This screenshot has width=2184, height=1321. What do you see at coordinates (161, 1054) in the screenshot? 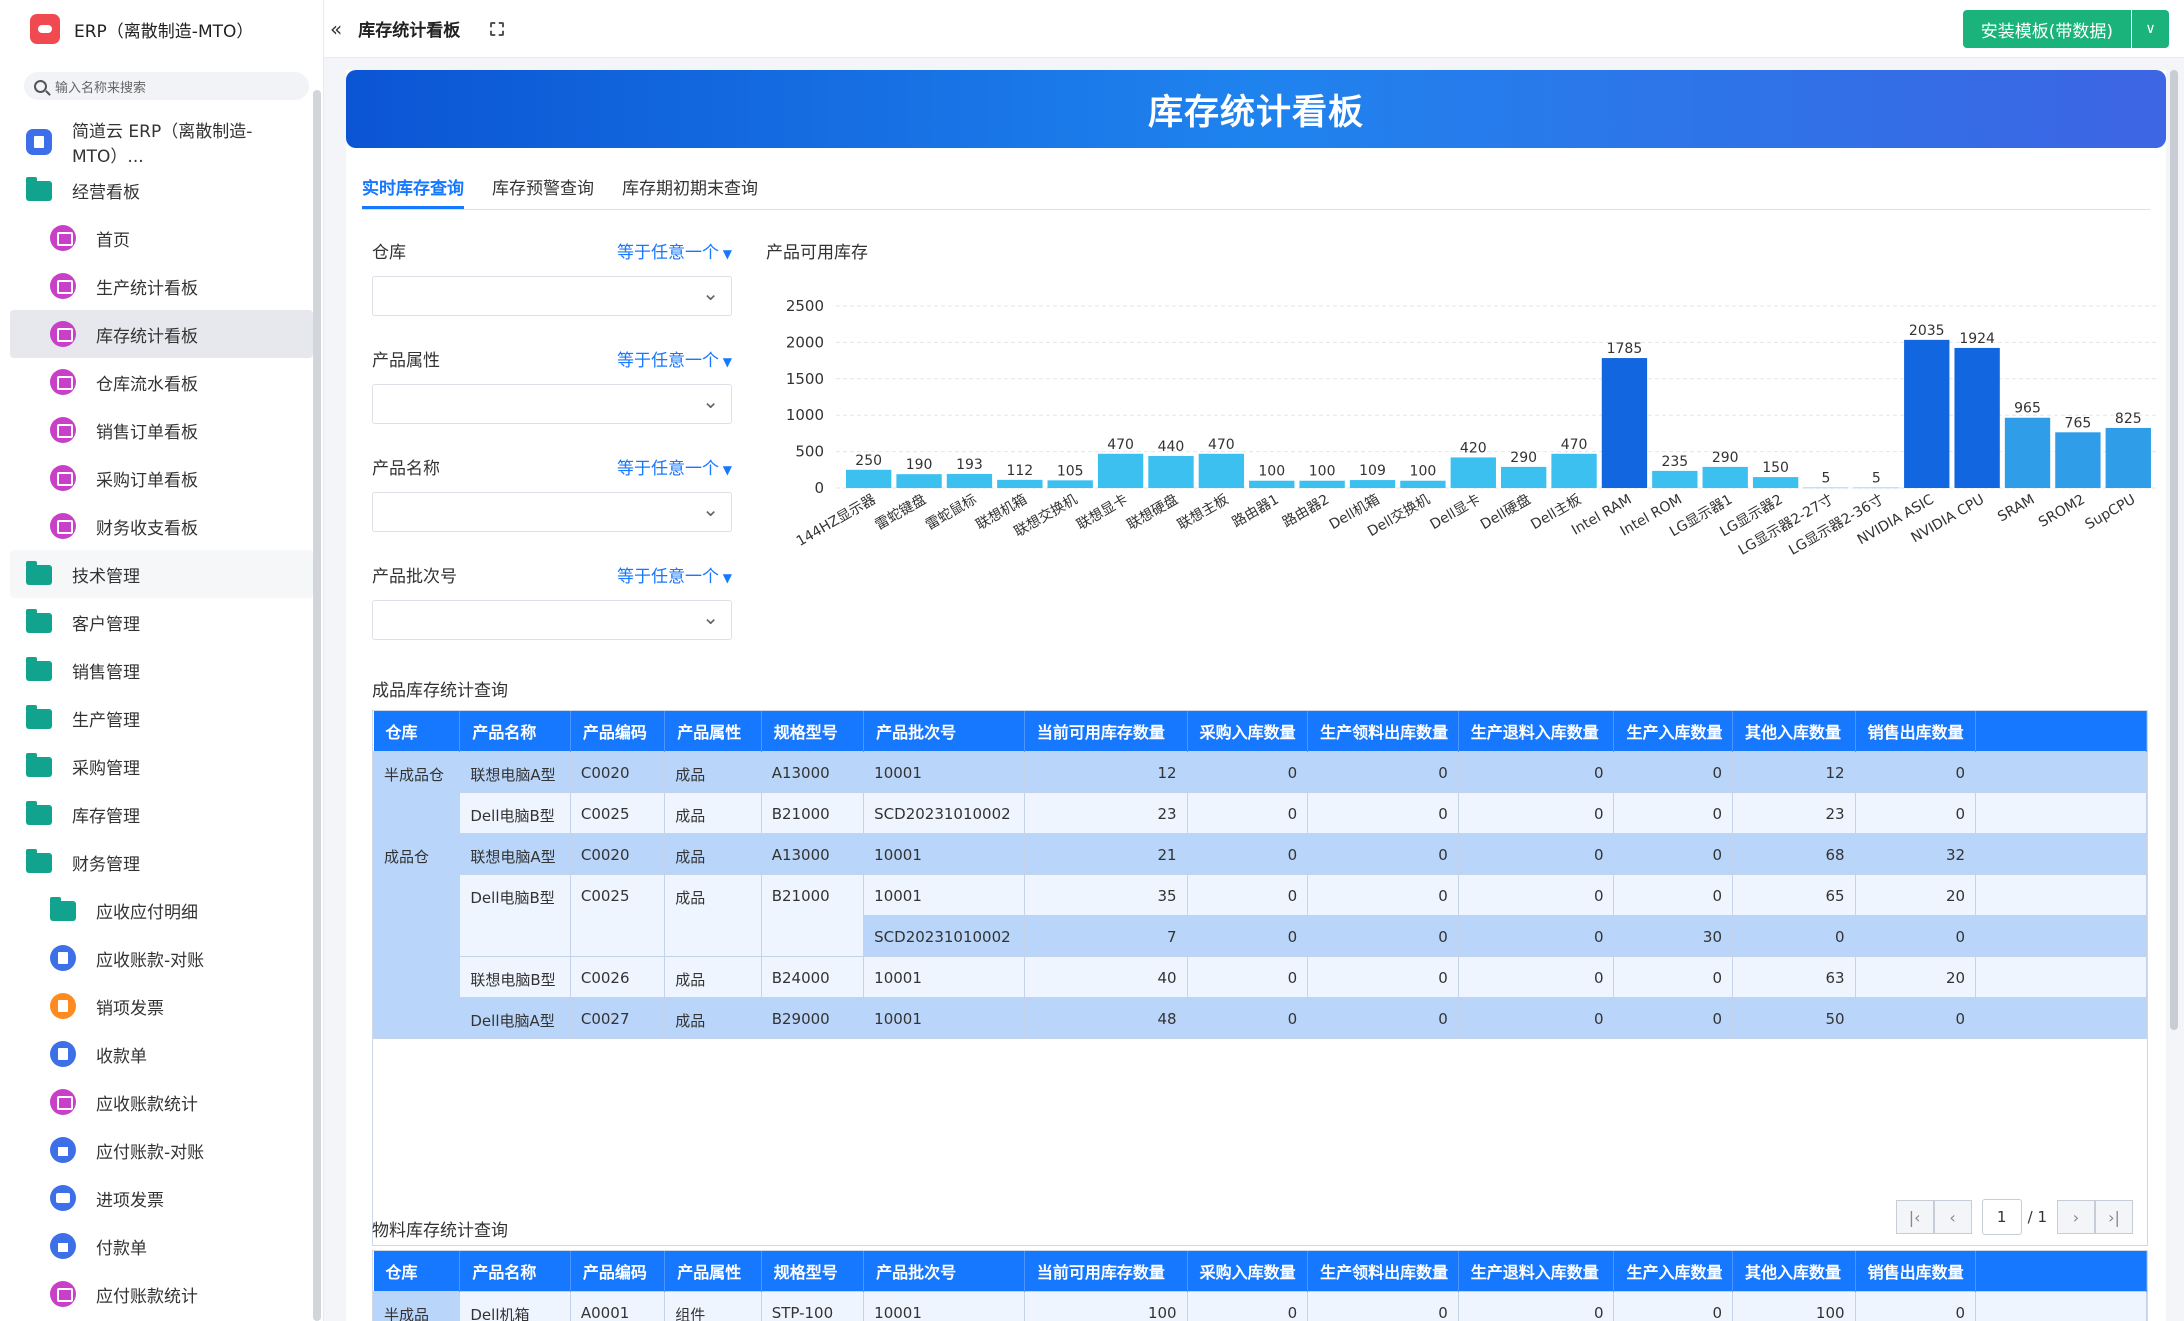
I see `sidebar-item: 收款单` at bounding box center [161, 1054].